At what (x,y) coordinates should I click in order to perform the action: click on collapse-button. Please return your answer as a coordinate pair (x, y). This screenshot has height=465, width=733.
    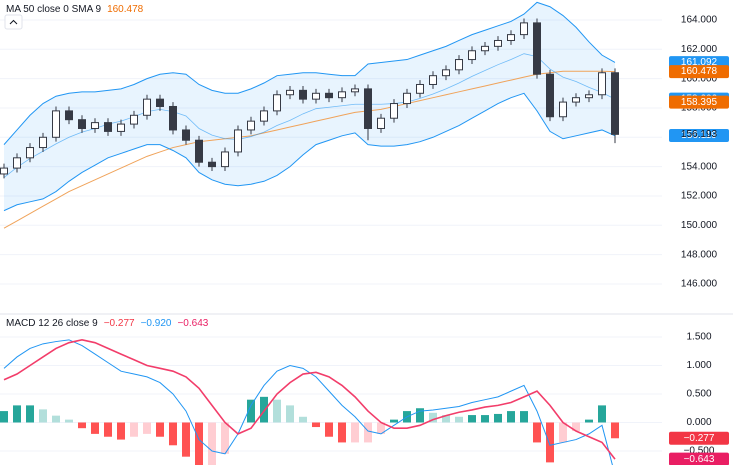
    Looking at the image, I should click on (13, 22).